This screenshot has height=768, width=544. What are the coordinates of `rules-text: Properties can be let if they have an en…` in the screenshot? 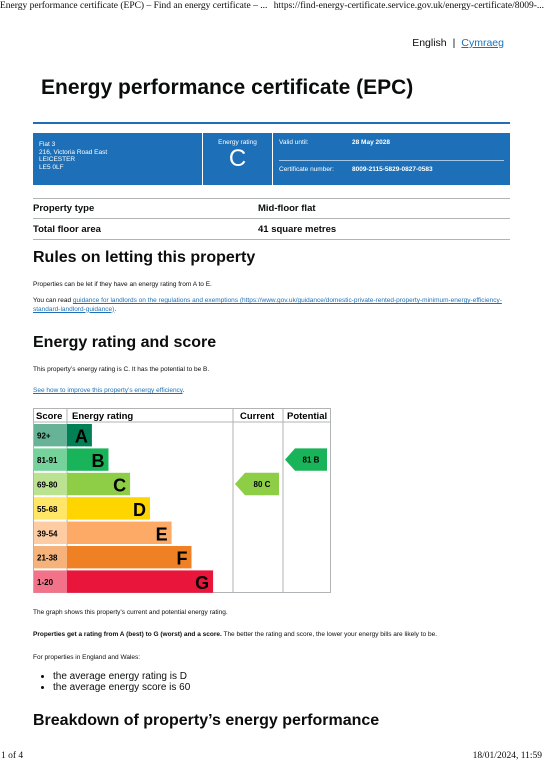 It's located at (122, 284).